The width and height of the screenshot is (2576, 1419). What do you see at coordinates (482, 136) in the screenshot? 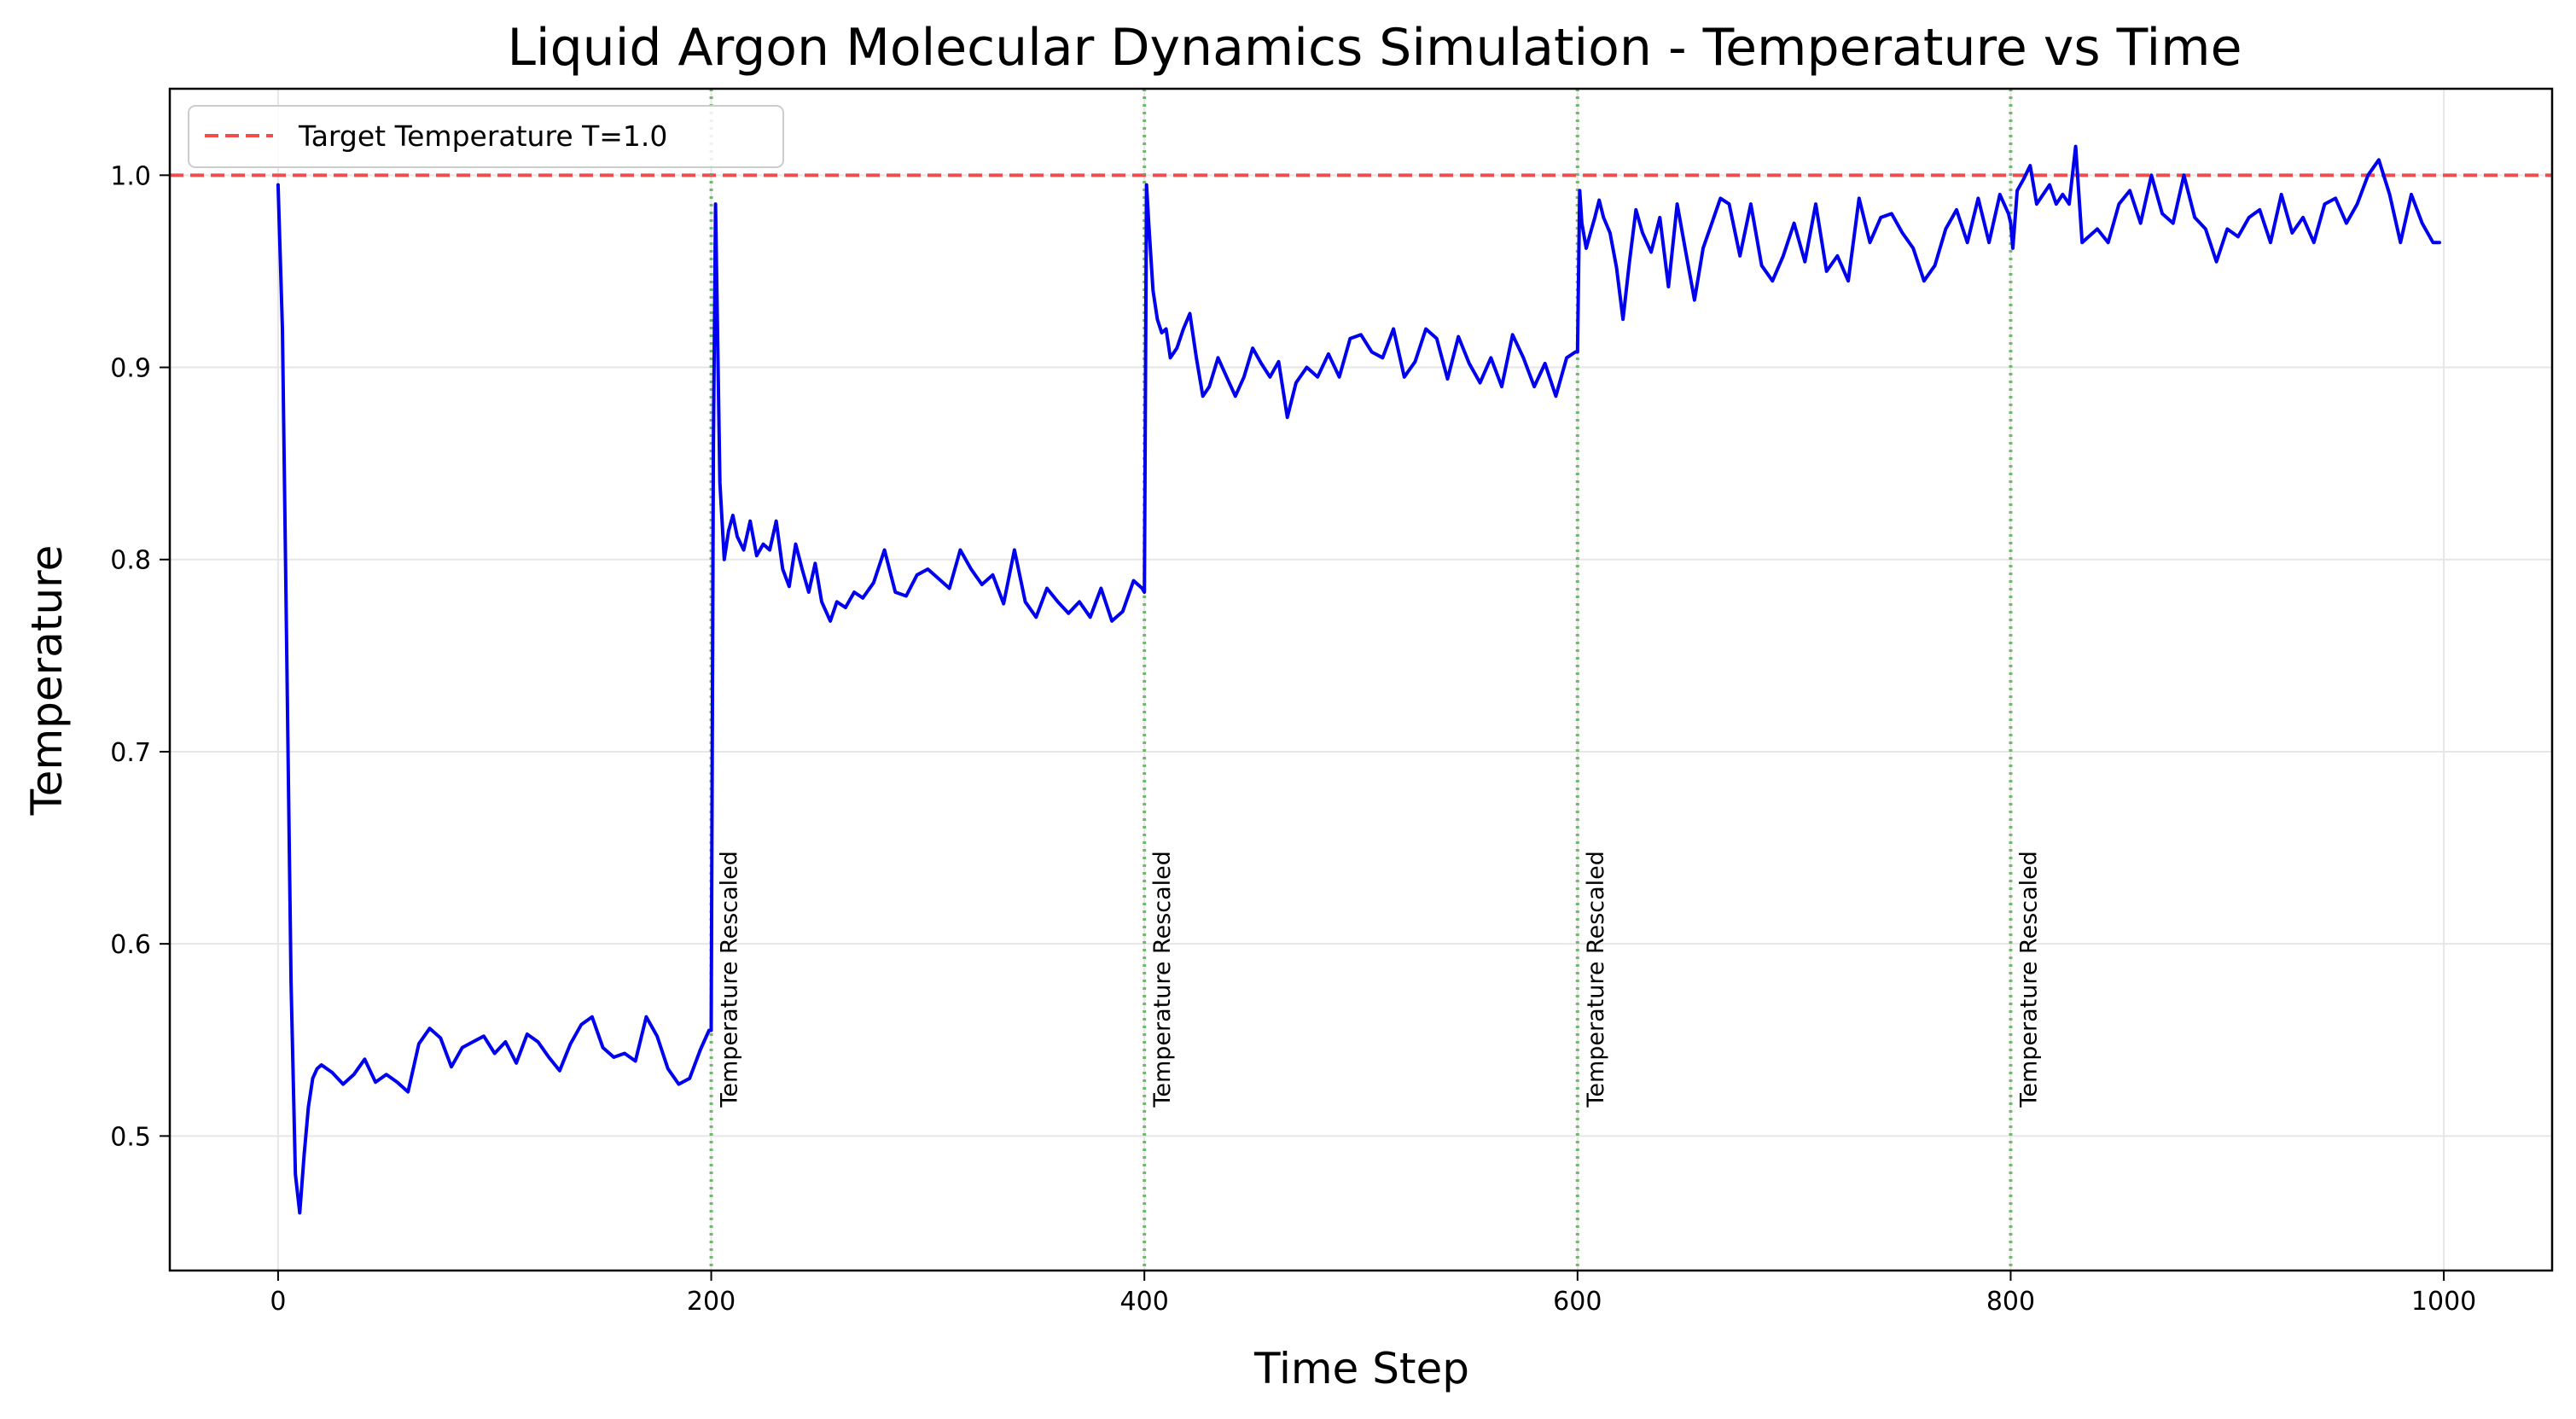
I see `legend-target-label: Target Temperature T=1.0` at bounding box center [482, 136].